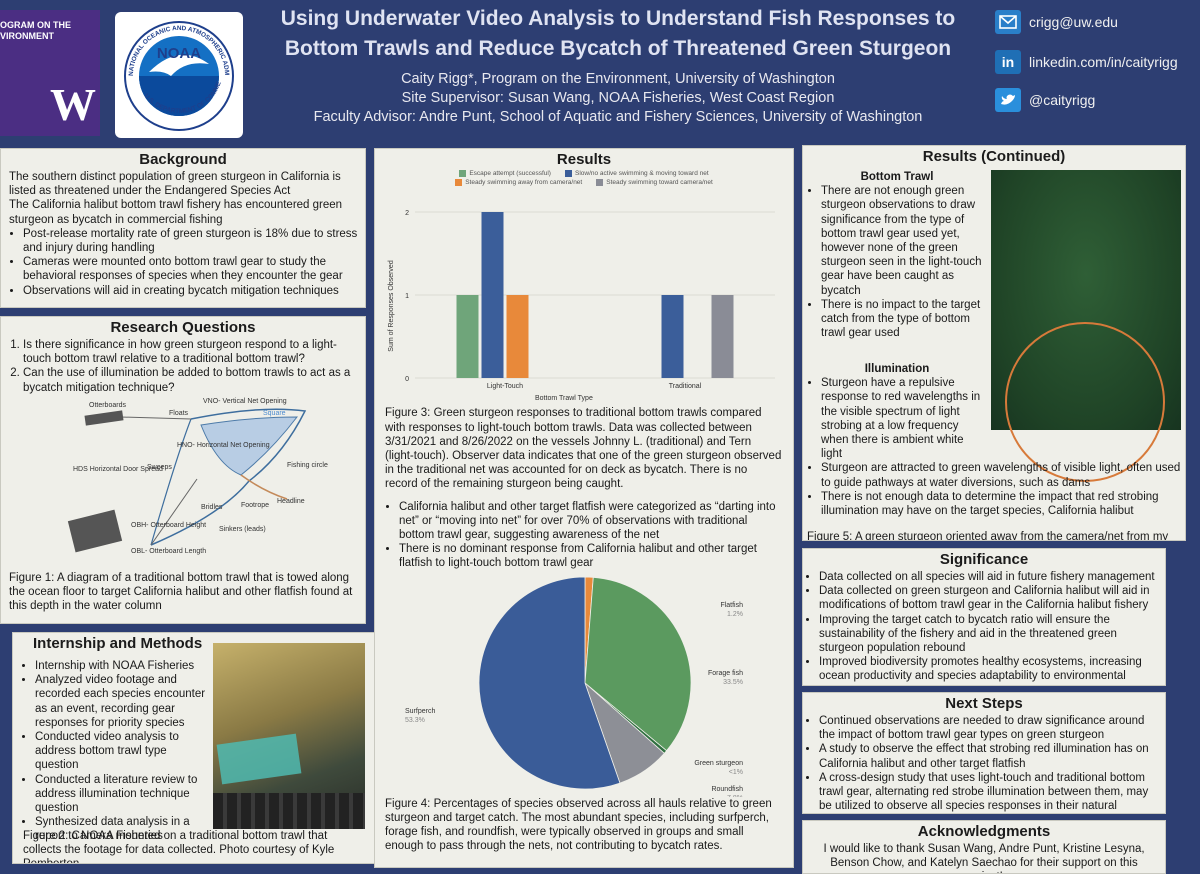 The width and height of the screenshot is (1200, 874). I want to click on uw-w-letter: W, so click(73, 104).